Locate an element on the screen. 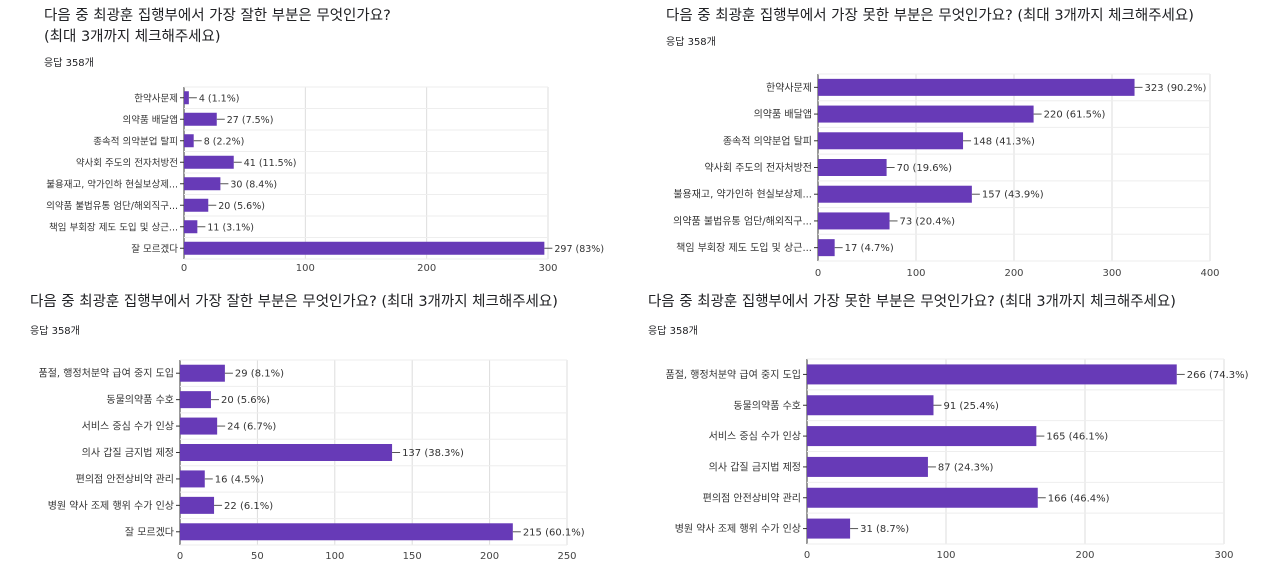 The width and height of the screenshot is (1280, 572). data-label: 22 (6.1%) is located at coordinates (248, 506).